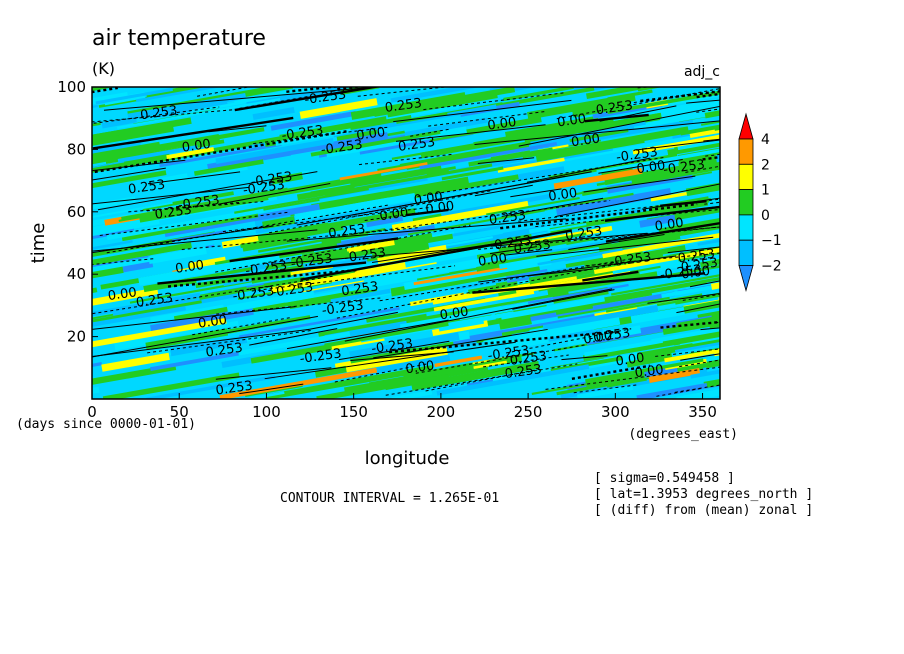 The width and height of the screenshot is (904, 654). What do you see at coordinates (771, 241) in the screenshot?
I see `colorbar-label: −1` at bounding box center [771, 241].